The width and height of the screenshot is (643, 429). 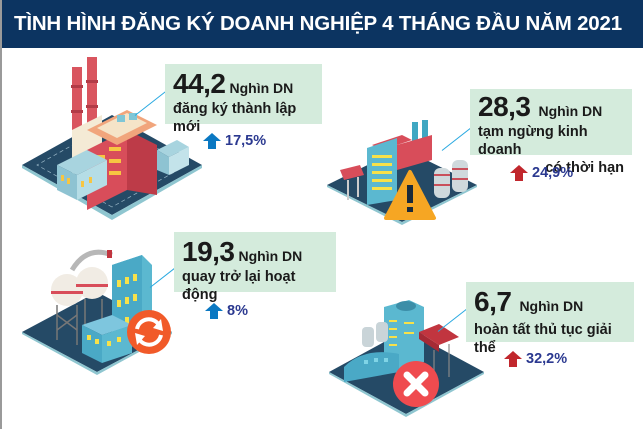 I want to click on stat-value: 19,3, so click(x=208, y=251).